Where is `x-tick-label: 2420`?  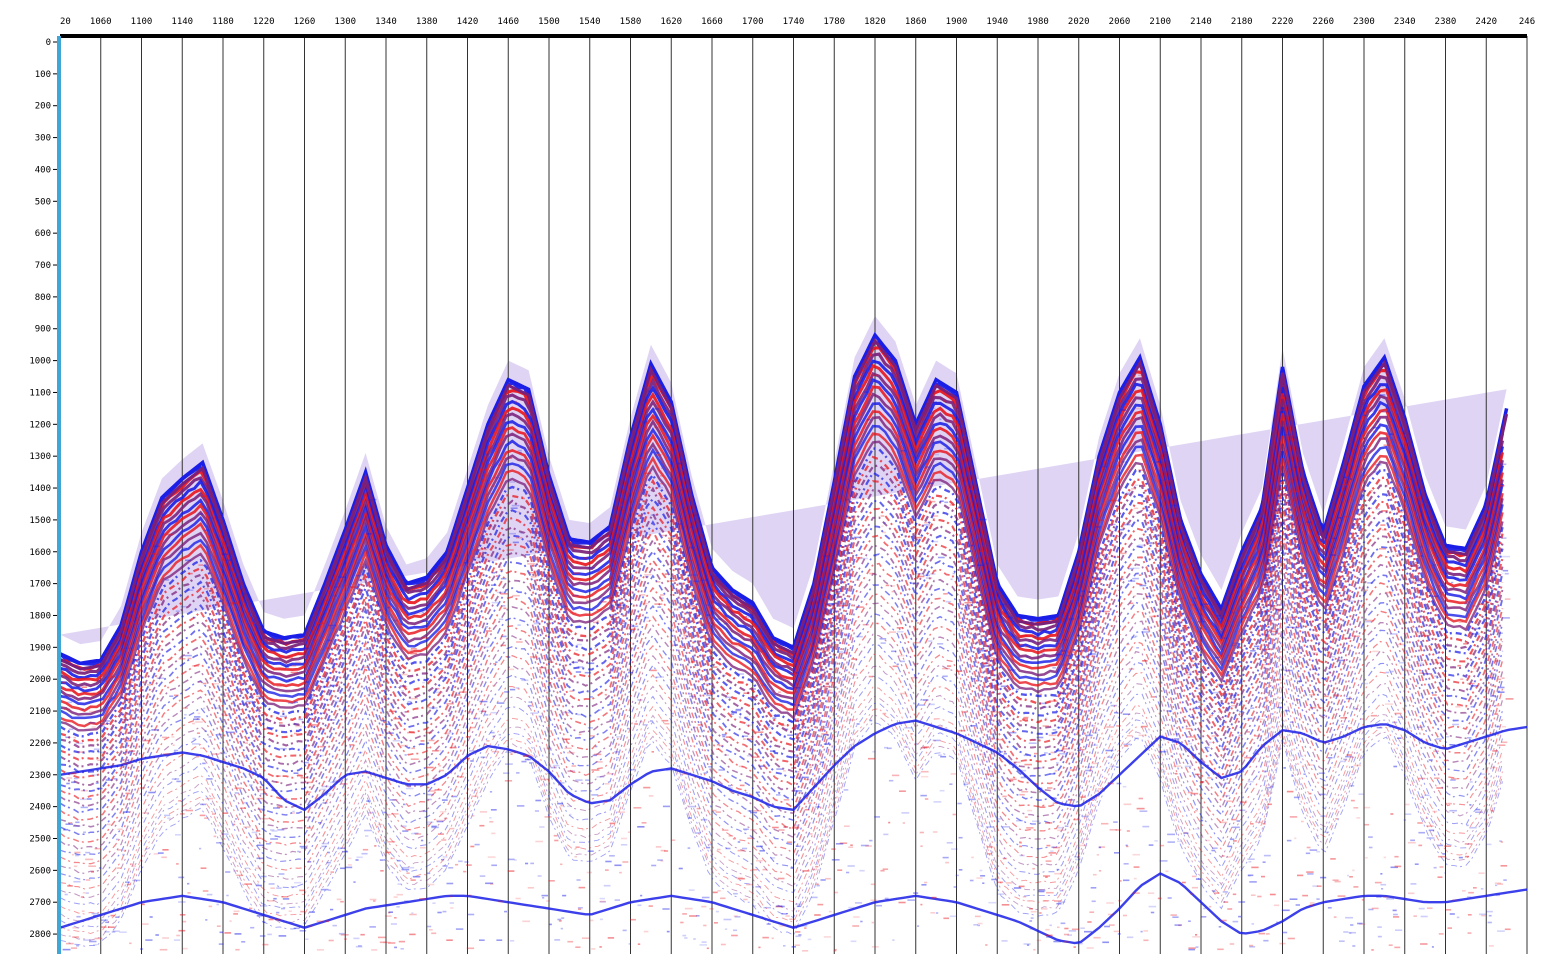 x-tick-label: 2420 is located at coordinates (1486, 22).